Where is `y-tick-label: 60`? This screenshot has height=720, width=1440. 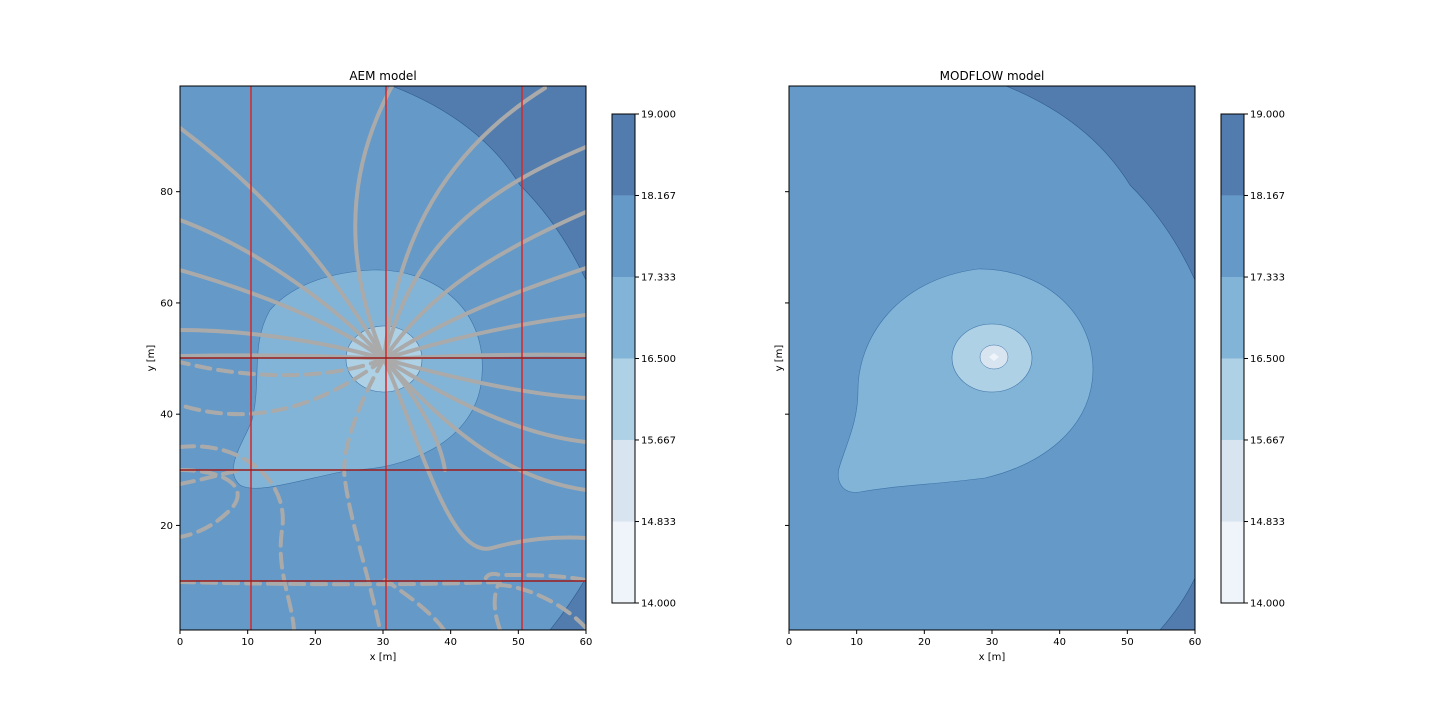 y-tick-label: 60 is located at coordinates (166, 303).